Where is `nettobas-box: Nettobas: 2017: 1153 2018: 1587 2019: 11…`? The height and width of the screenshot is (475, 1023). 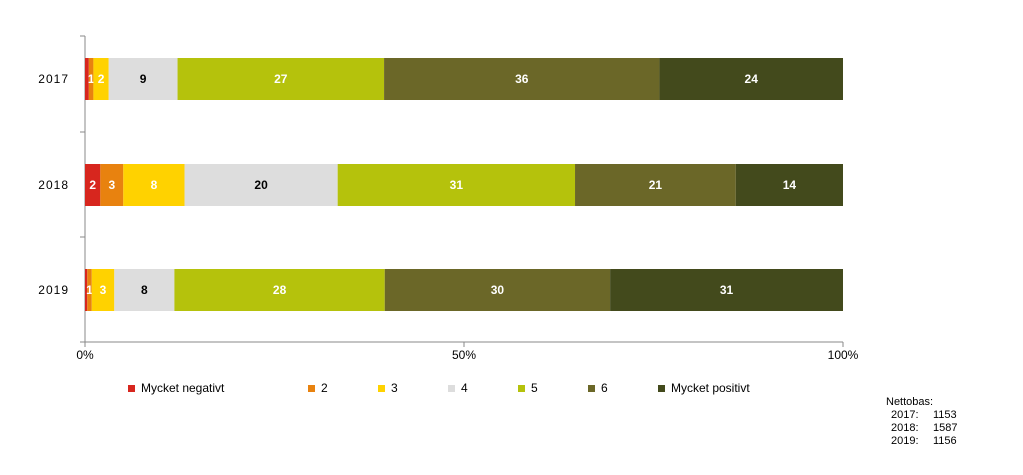 nettobas-box: Nettobas: 2017: 1153 2018: 1587 2019: 11… is located at coordinates (921, 422).